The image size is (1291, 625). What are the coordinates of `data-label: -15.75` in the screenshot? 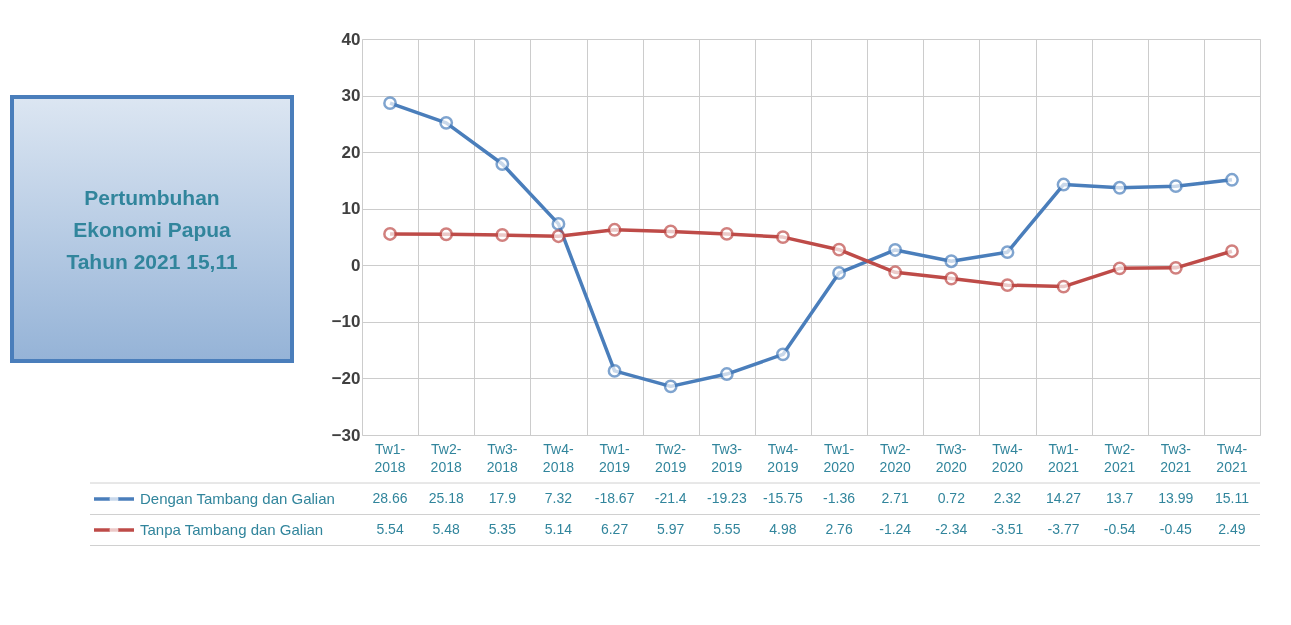 It's located at (783, 498).